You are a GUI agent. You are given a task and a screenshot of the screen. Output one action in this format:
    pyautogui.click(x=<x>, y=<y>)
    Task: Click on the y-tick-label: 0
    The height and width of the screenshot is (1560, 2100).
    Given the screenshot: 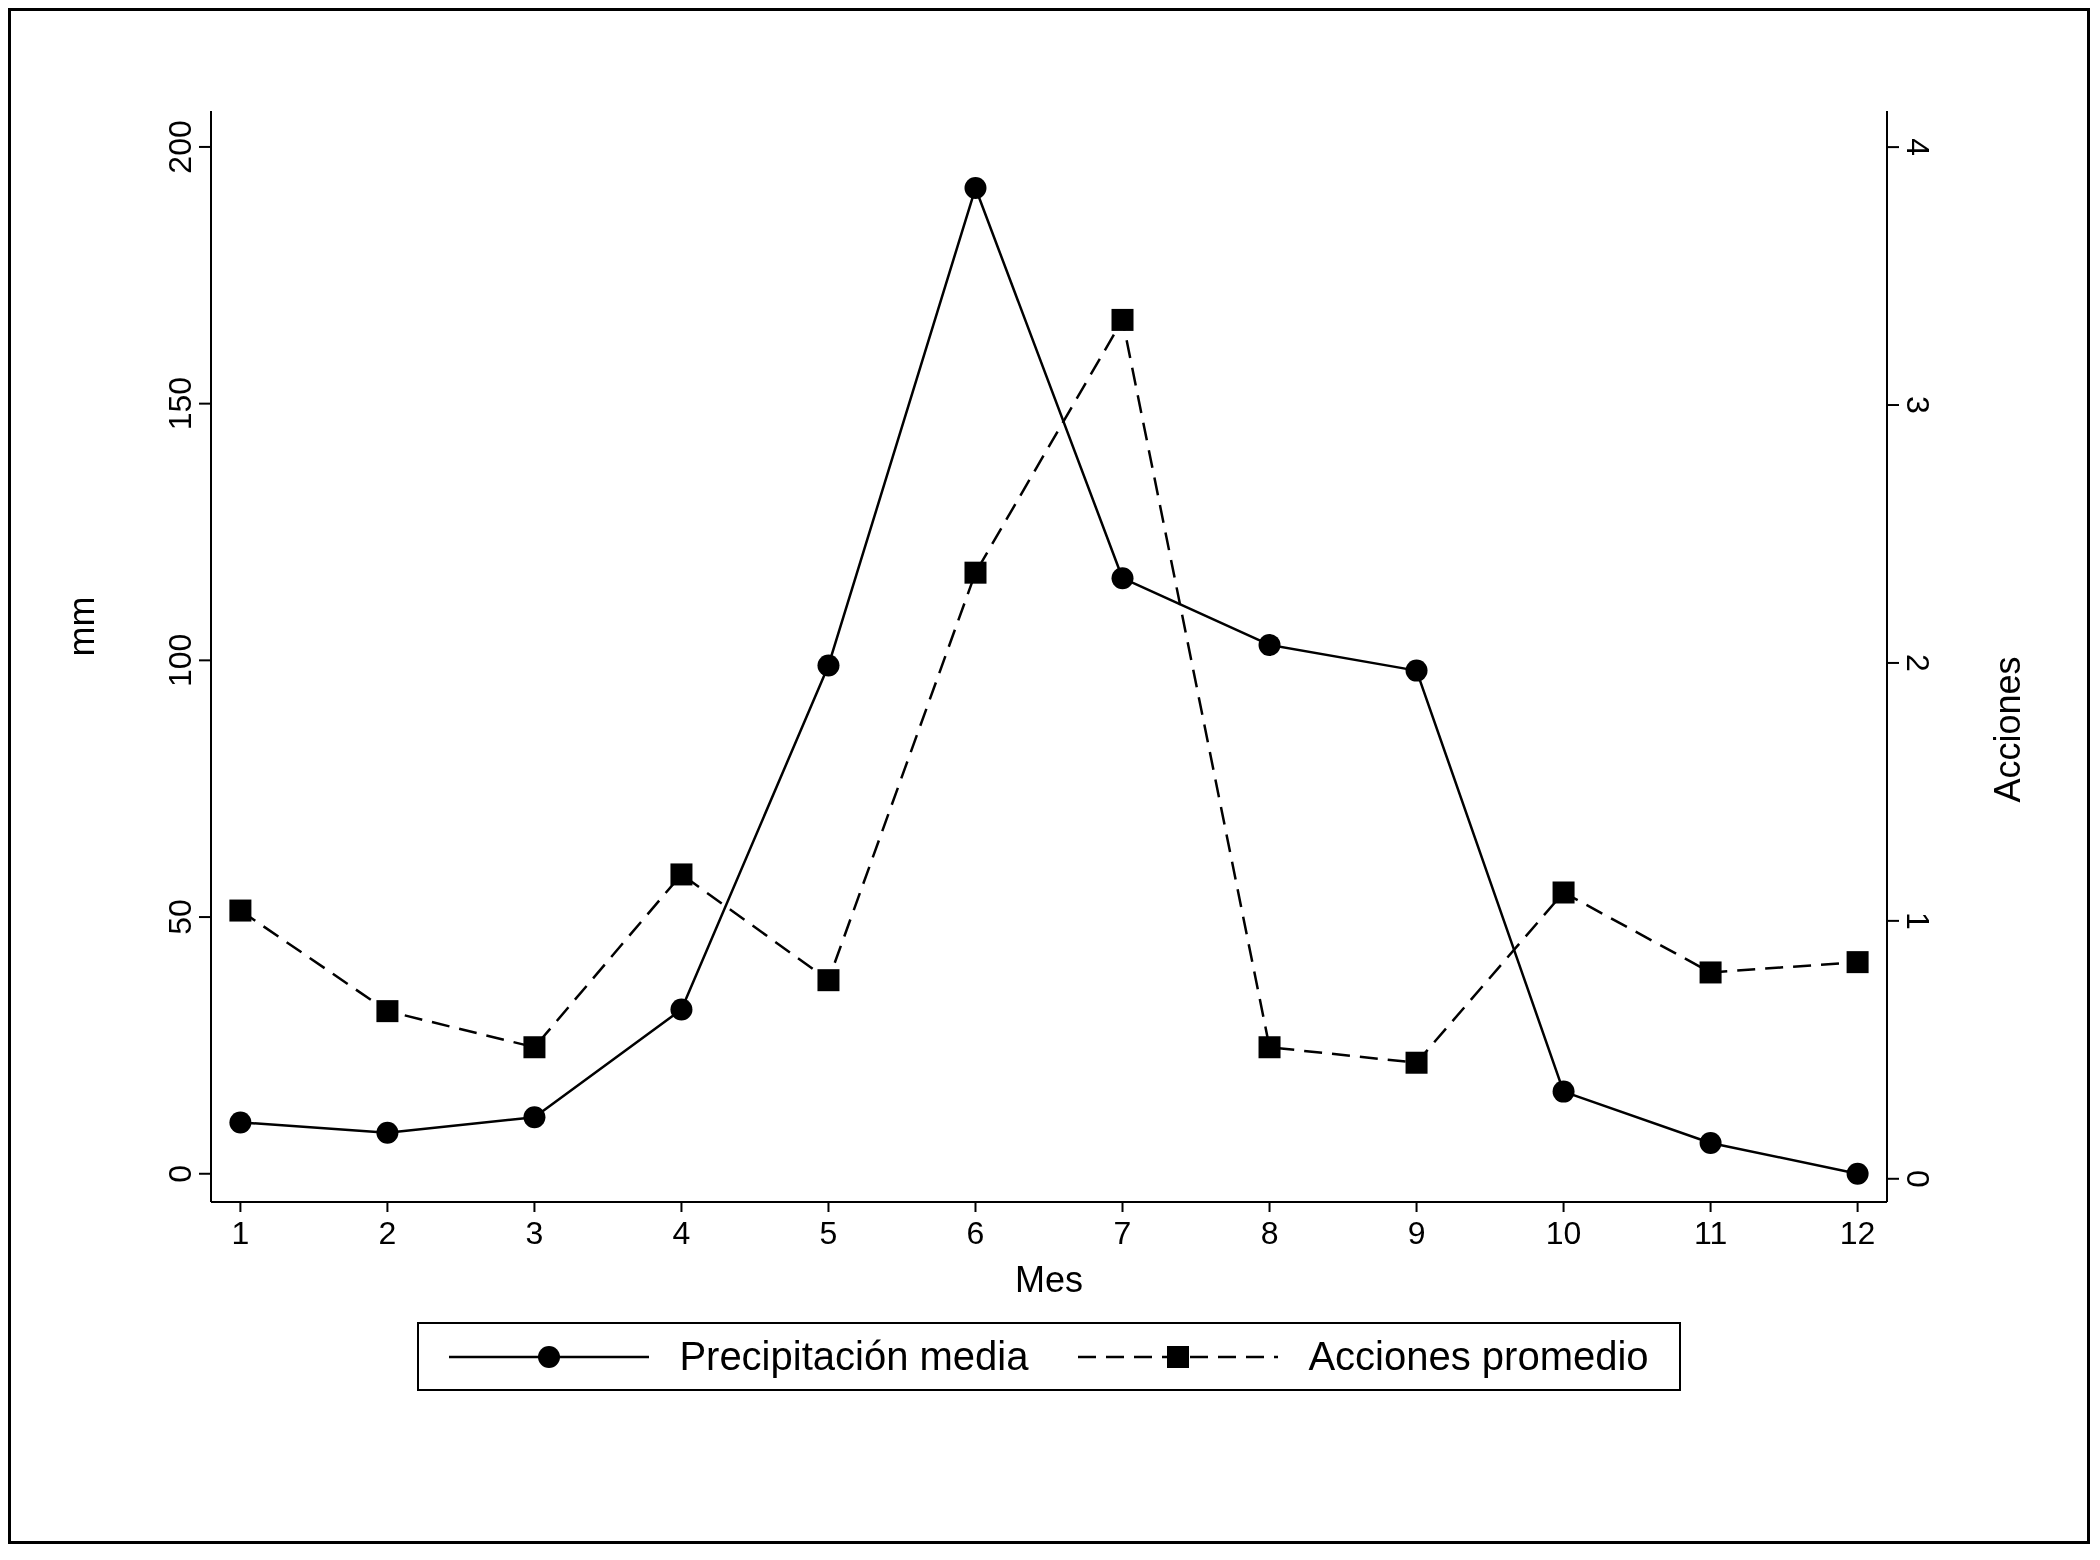 What is the action you would take?
    pyautogui.click(x=180, y=1173)
    